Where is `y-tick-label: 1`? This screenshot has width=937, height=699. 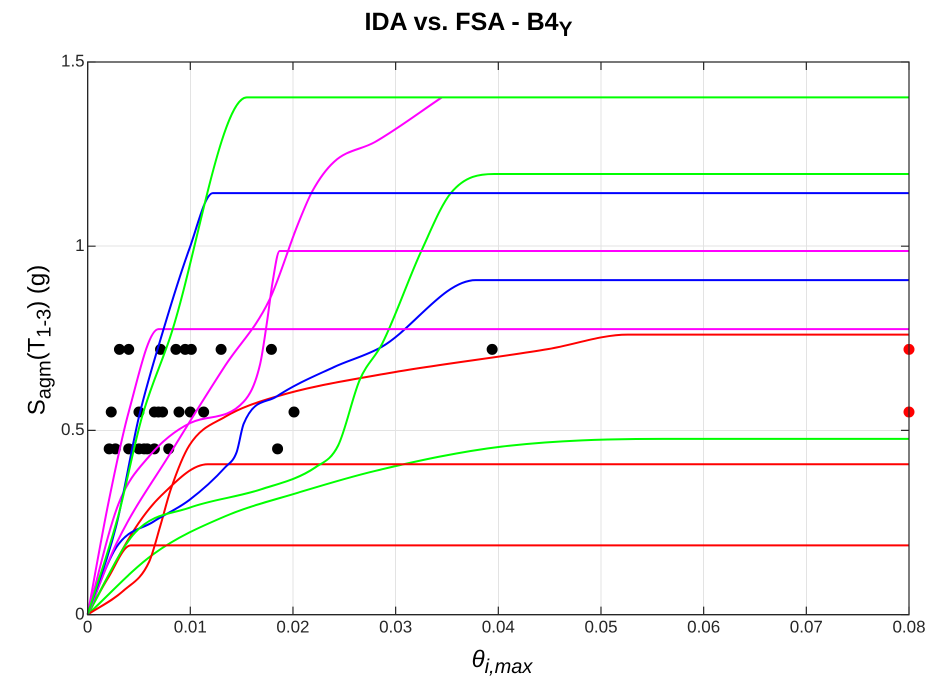 y-tick-label: 1 is located at coordinates (80, 245).